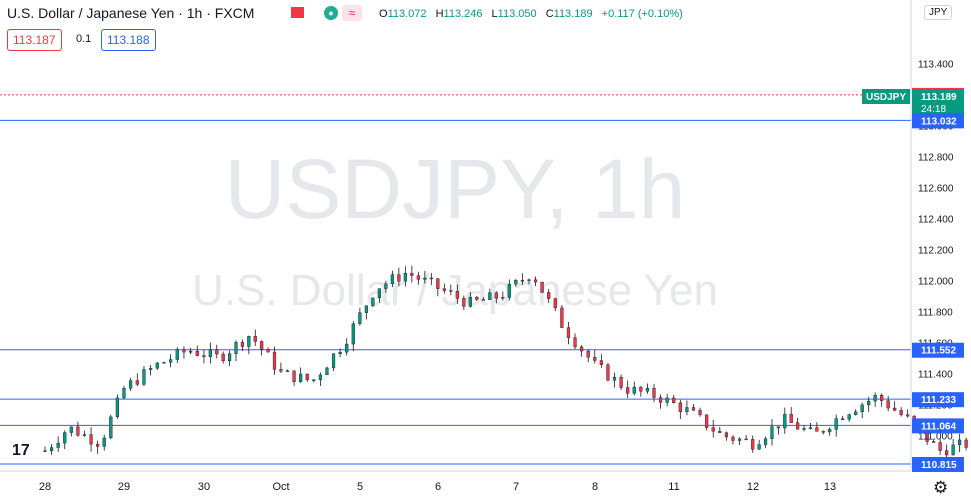 The height and width of the screenshot is (502, 971). What do you see at coordinates (936, 281) in the screenshot?
I see `price-tick-label: 112.000` at bounding box center [936, 281].